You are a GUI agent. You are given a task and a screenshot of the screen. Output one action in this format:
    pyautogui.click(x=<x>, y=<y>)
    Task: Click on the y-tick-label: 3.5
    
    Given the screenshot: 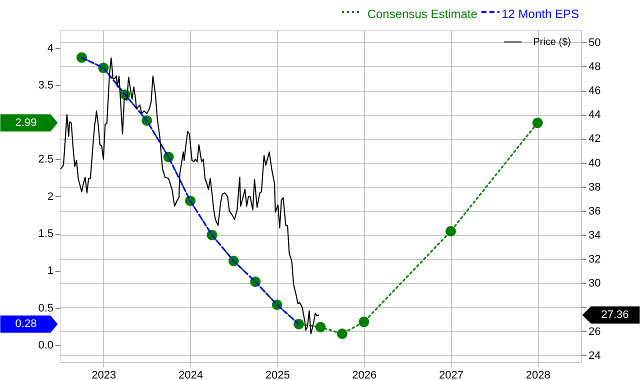 What is the action you would take?
    pyautogui.click(x=46, y=85)
    